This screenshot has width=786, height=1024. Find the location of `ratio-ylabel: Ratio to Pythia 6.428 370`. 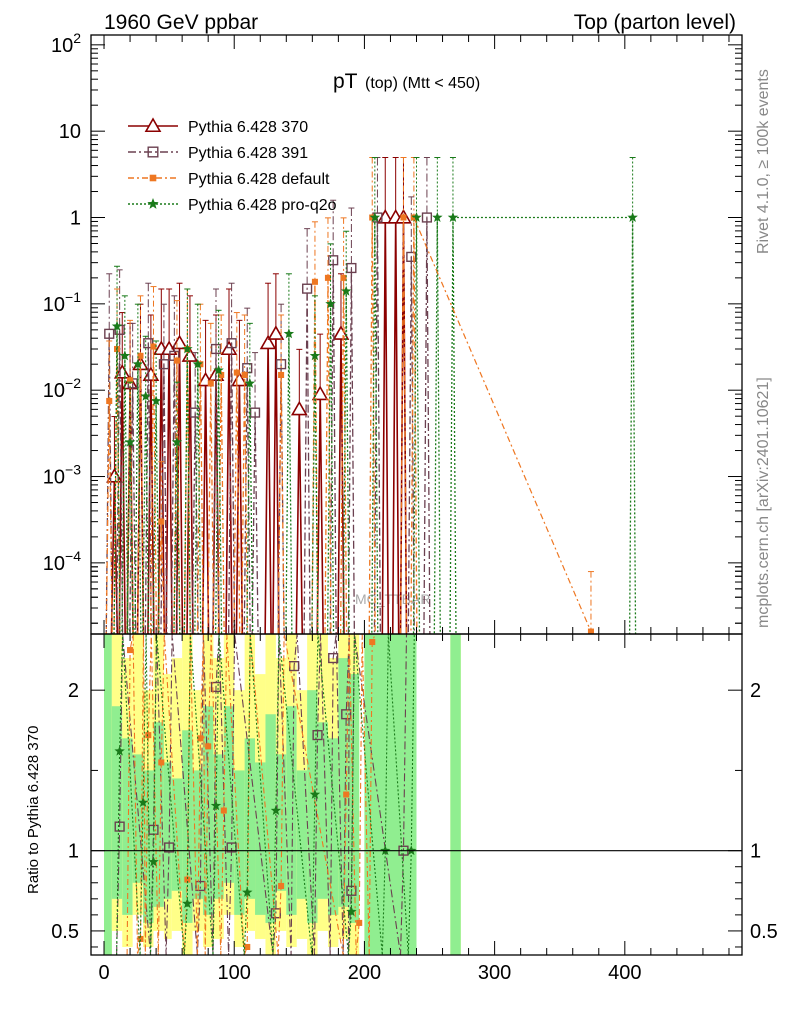

ratio-ylabel: Ratio to Pythia 6.428 370 is located at coordinates (33, 810).